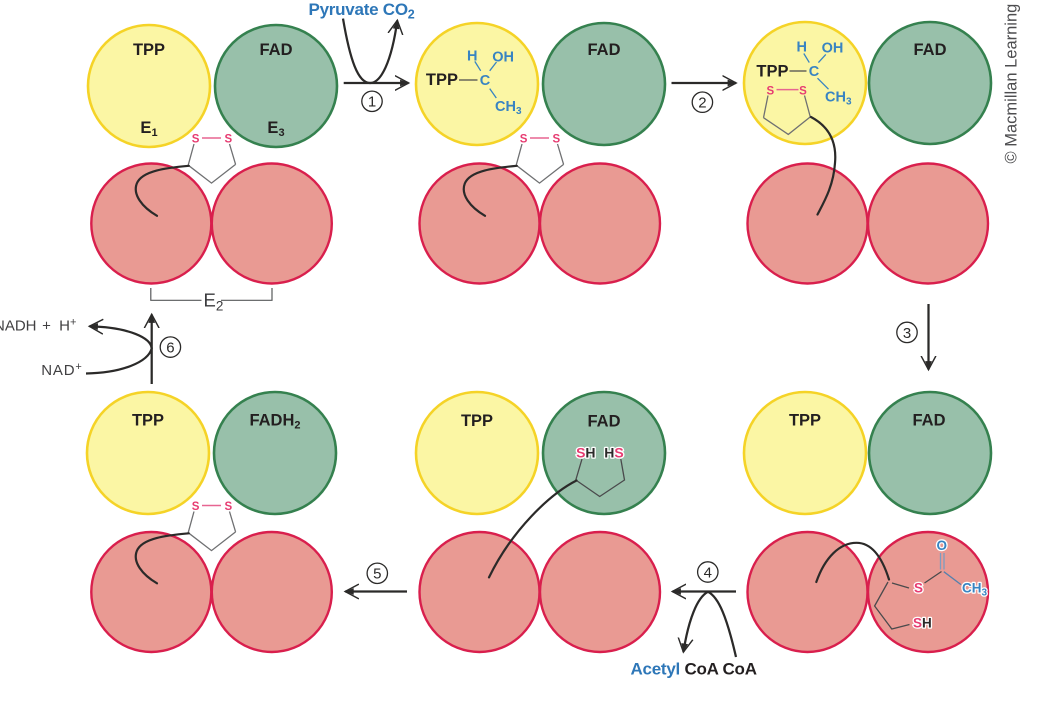  I want to click on svg-text: NAD+, so click(61, 370).